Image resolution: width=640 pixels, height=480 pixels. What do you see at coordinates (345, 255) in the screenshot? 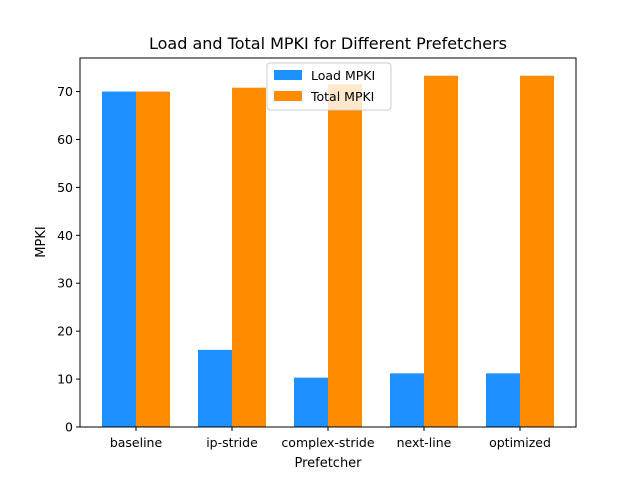
I see `bar-total-mpki-complex-stride` at bounding box center [345, 255].